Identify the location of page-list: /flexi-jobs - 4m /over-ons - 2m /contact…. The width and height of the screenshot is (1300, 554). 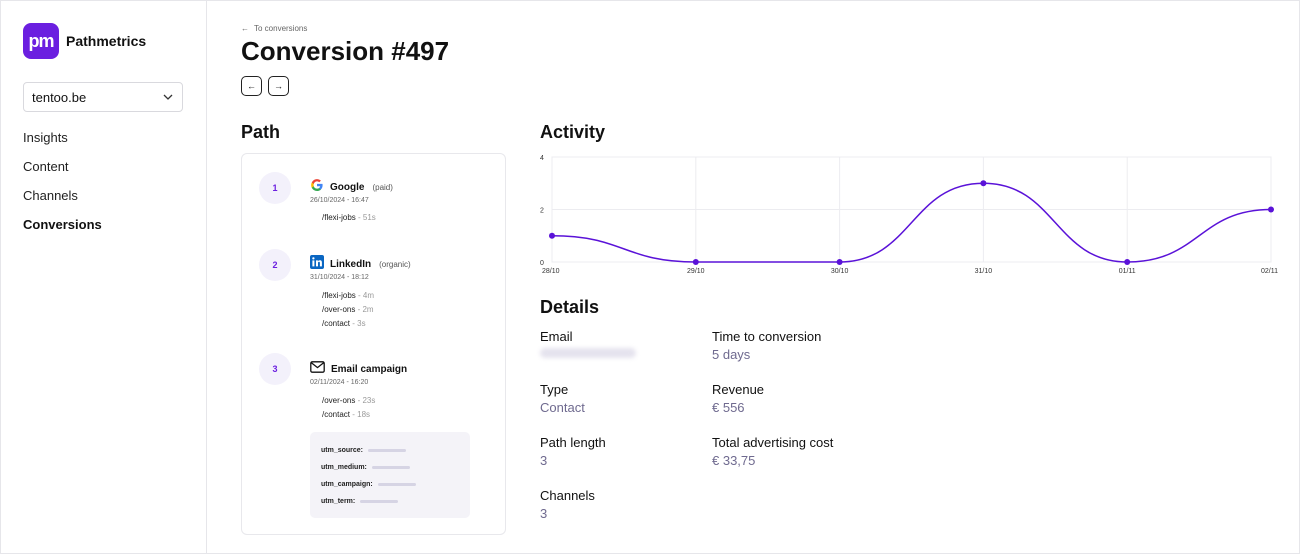
(348, 310).